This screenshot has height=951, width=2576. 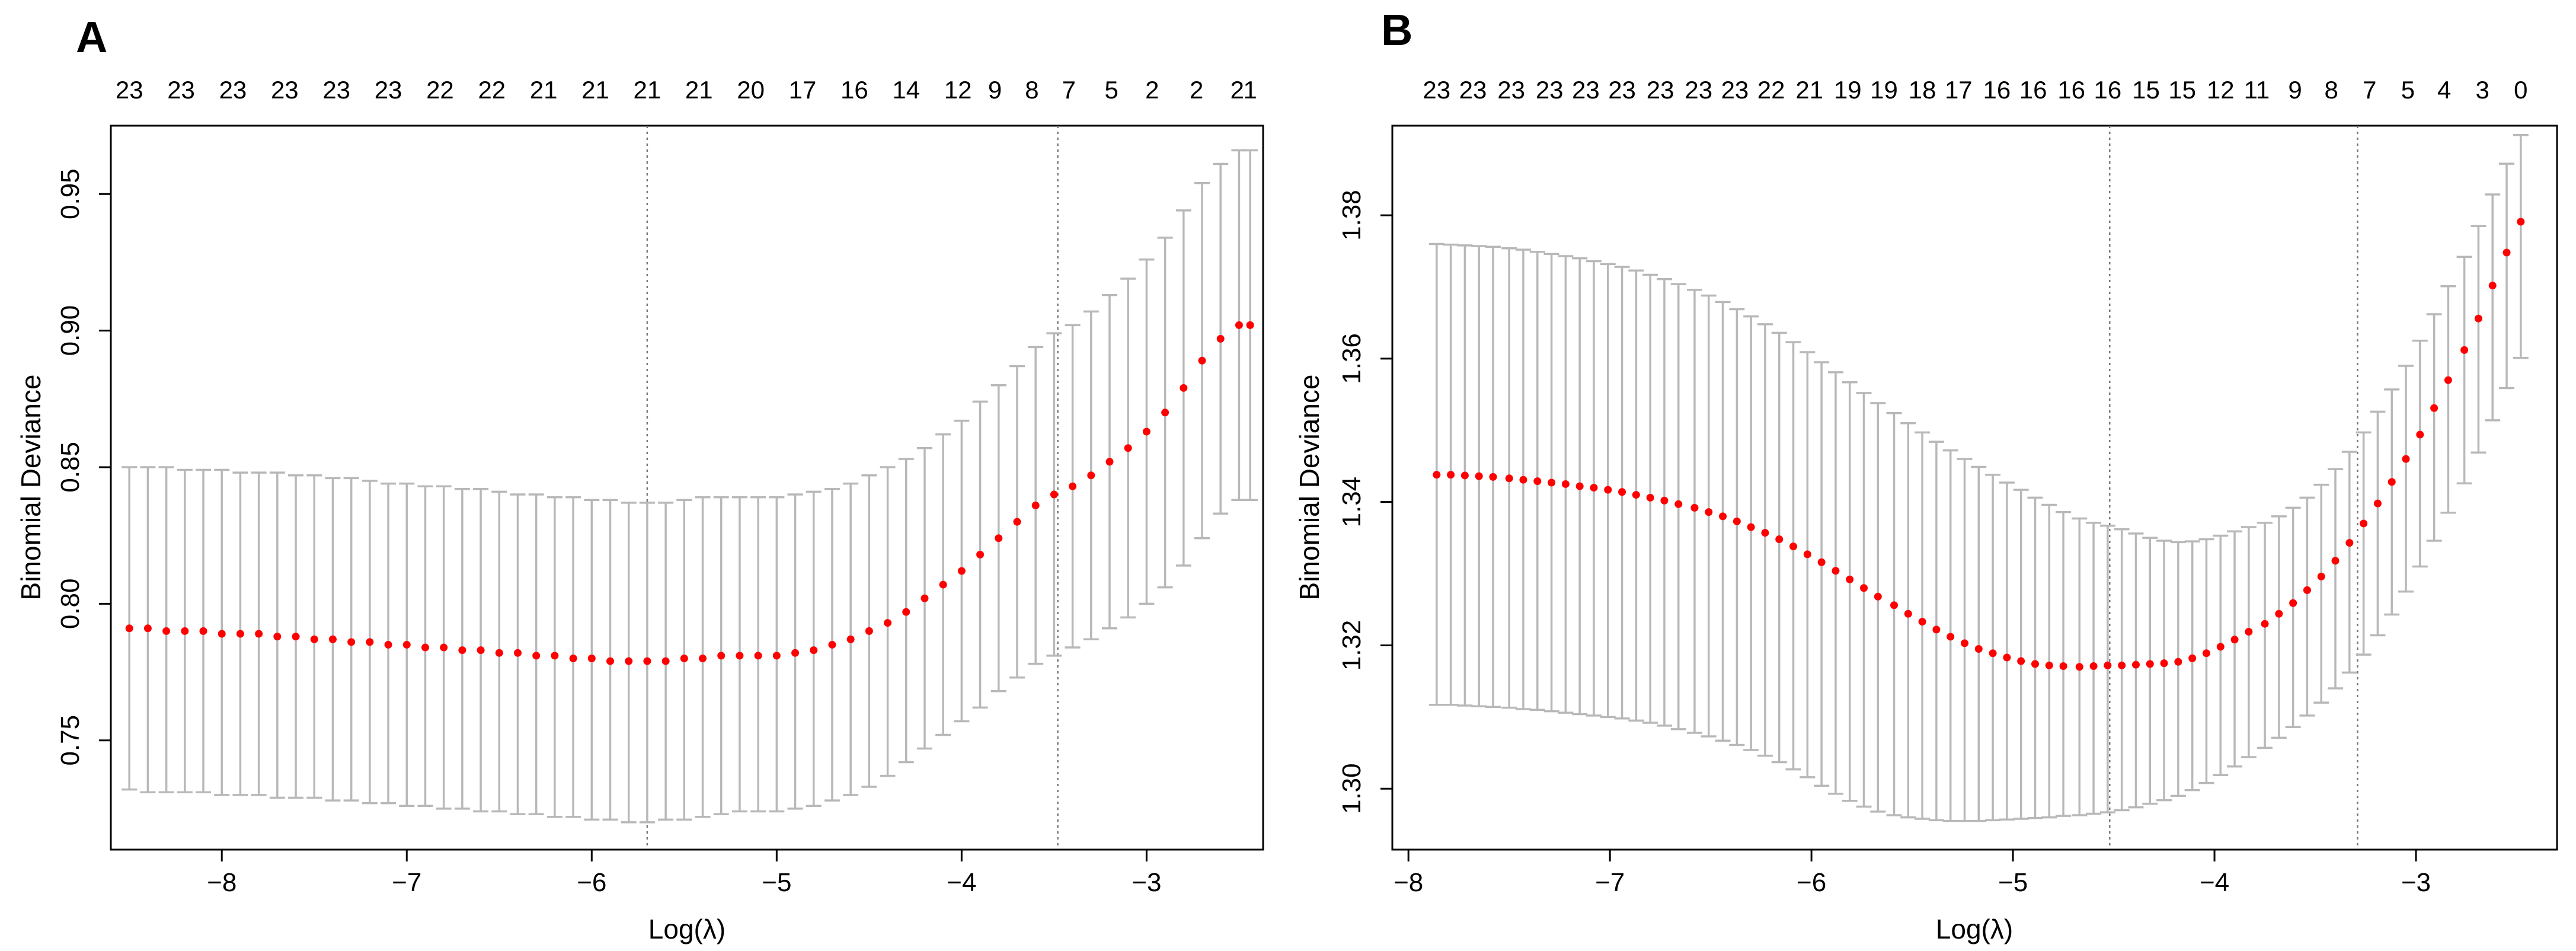 What do you see at coordinates (1069, 90) in the screenshot?
I see `panel-a-top-count-label: 7` at bounding box center [1069, 90].